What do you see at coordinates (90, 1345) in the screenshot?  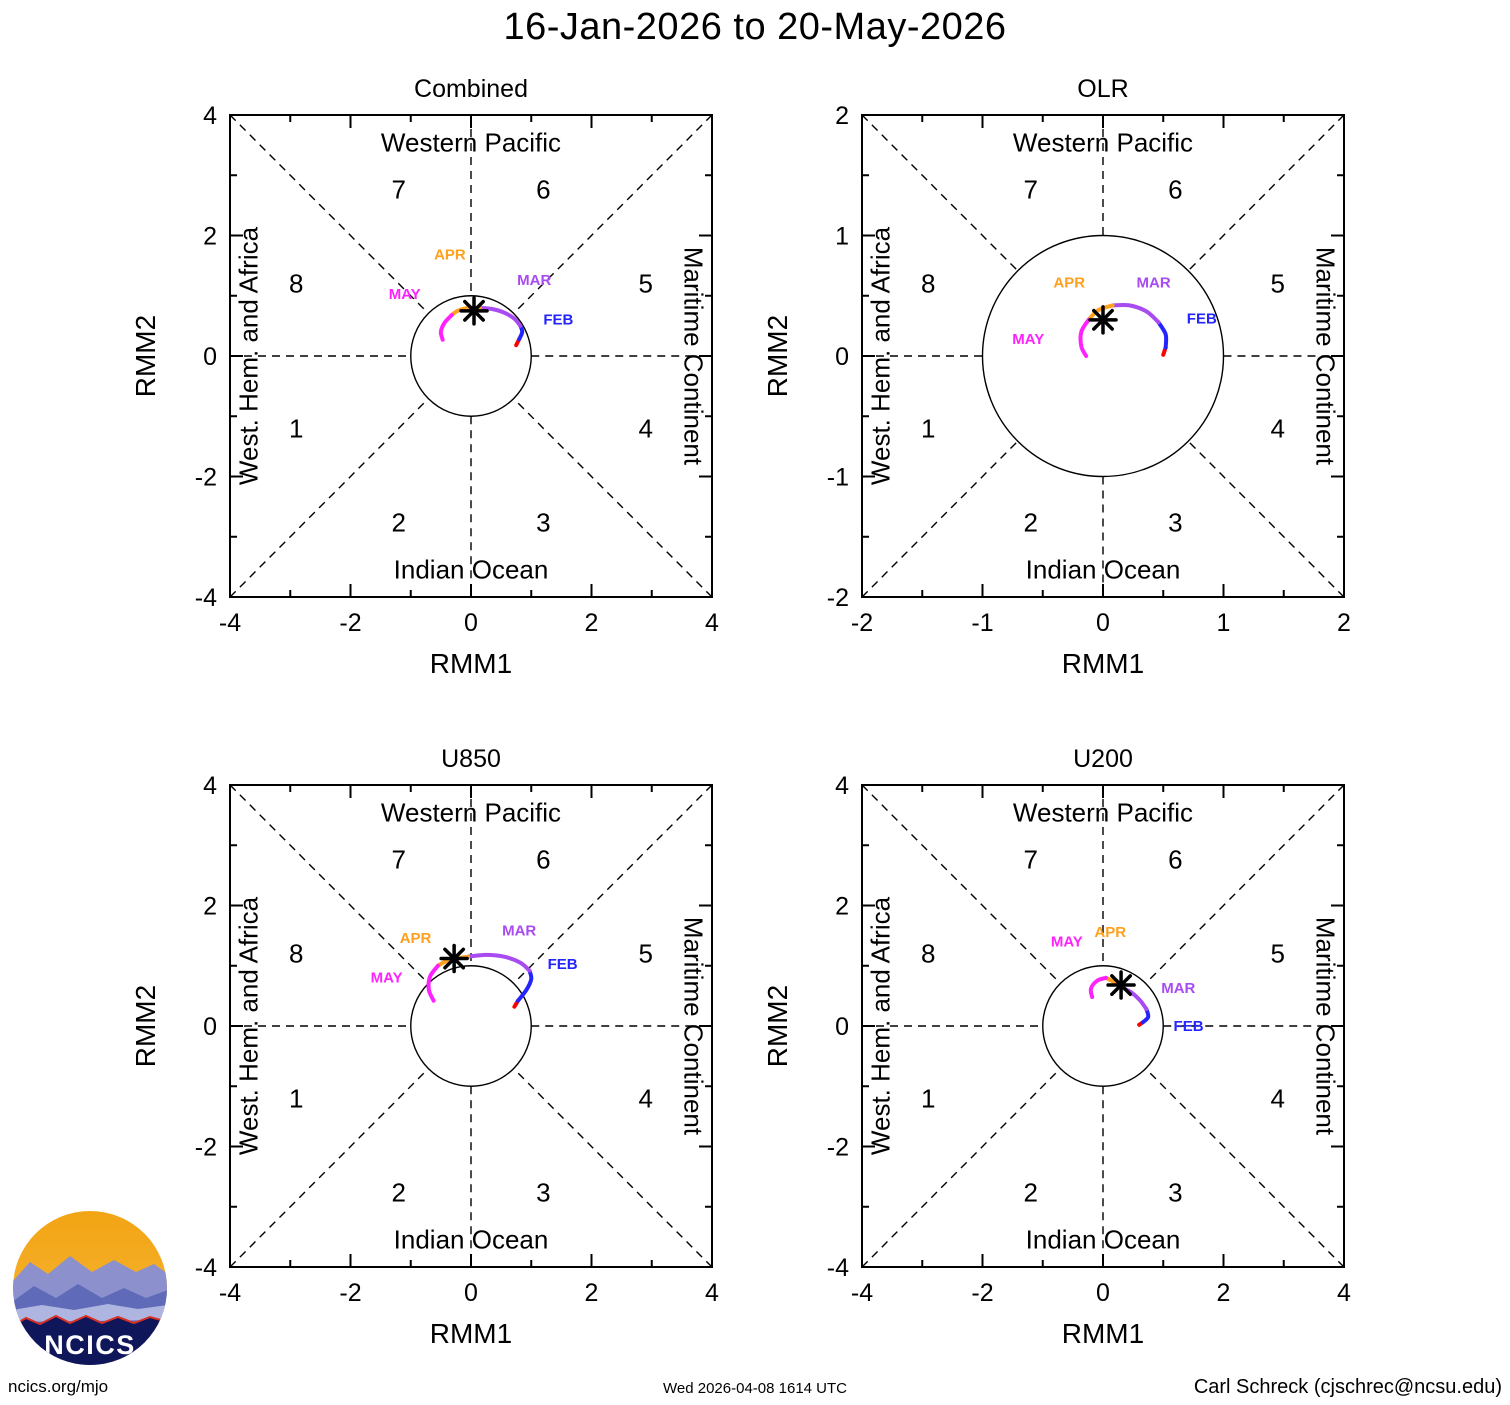 I see `logo-text: NCICS` at bounding box center [90, 1345].